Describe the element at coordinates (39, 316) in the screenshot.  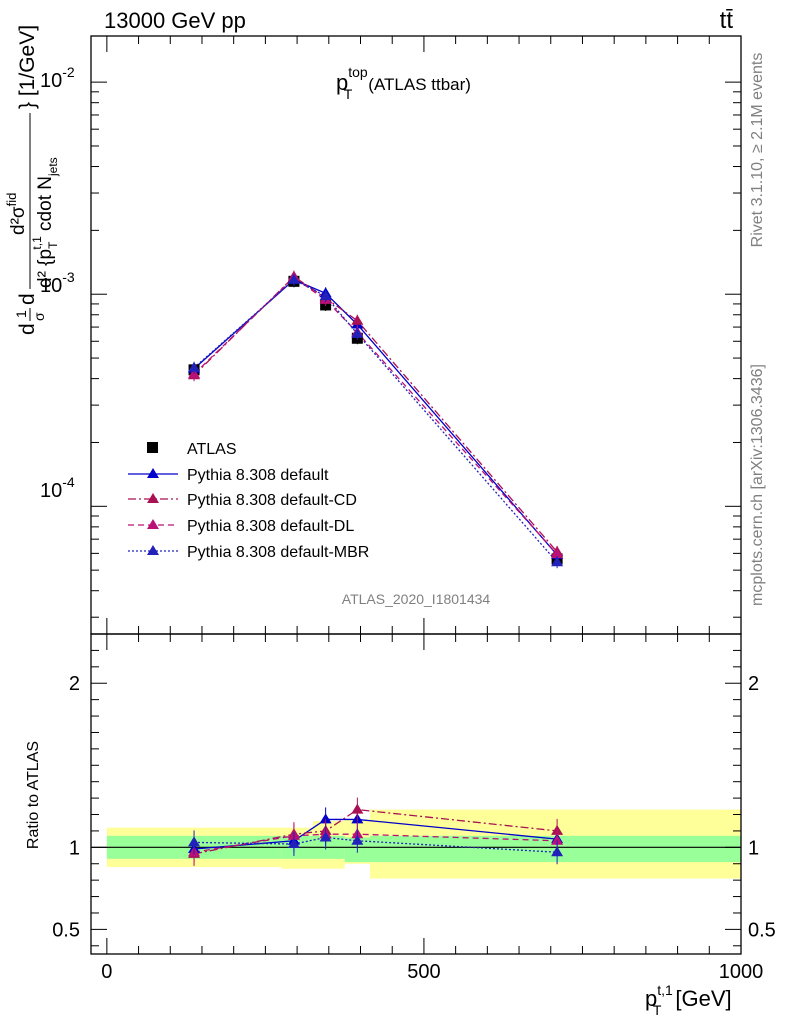
I see `svg-text: σ` at that location.